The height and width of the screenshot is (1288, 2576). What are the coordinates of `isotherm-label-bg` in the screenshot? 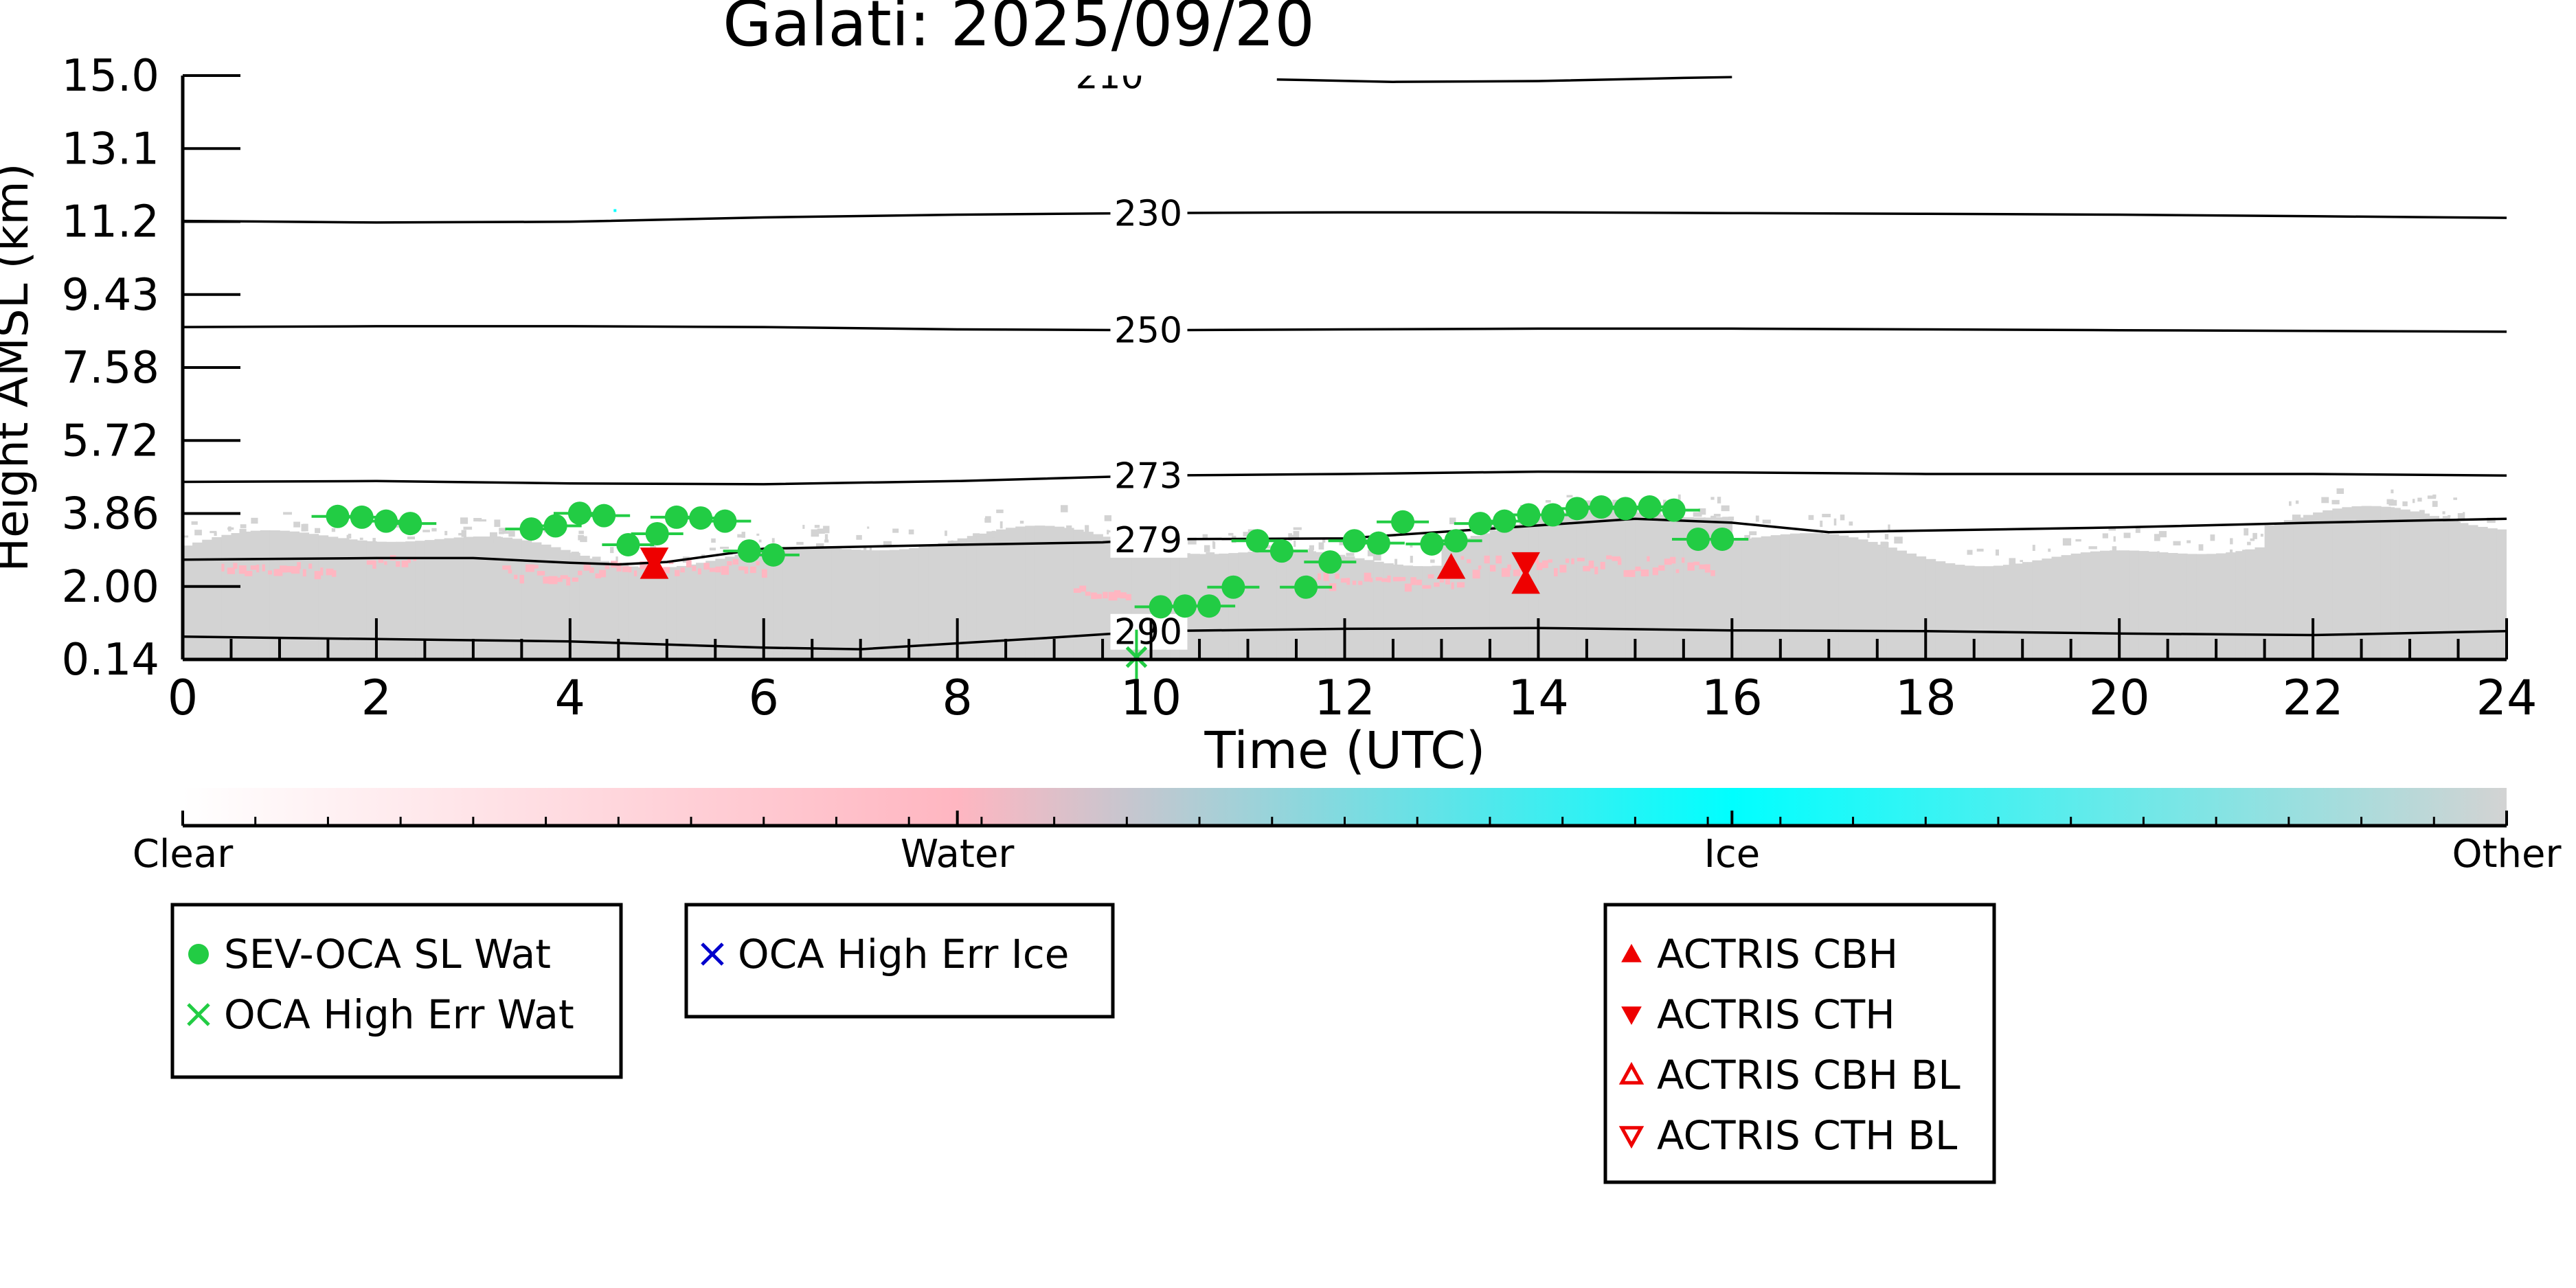 It's located at (1149, 330).